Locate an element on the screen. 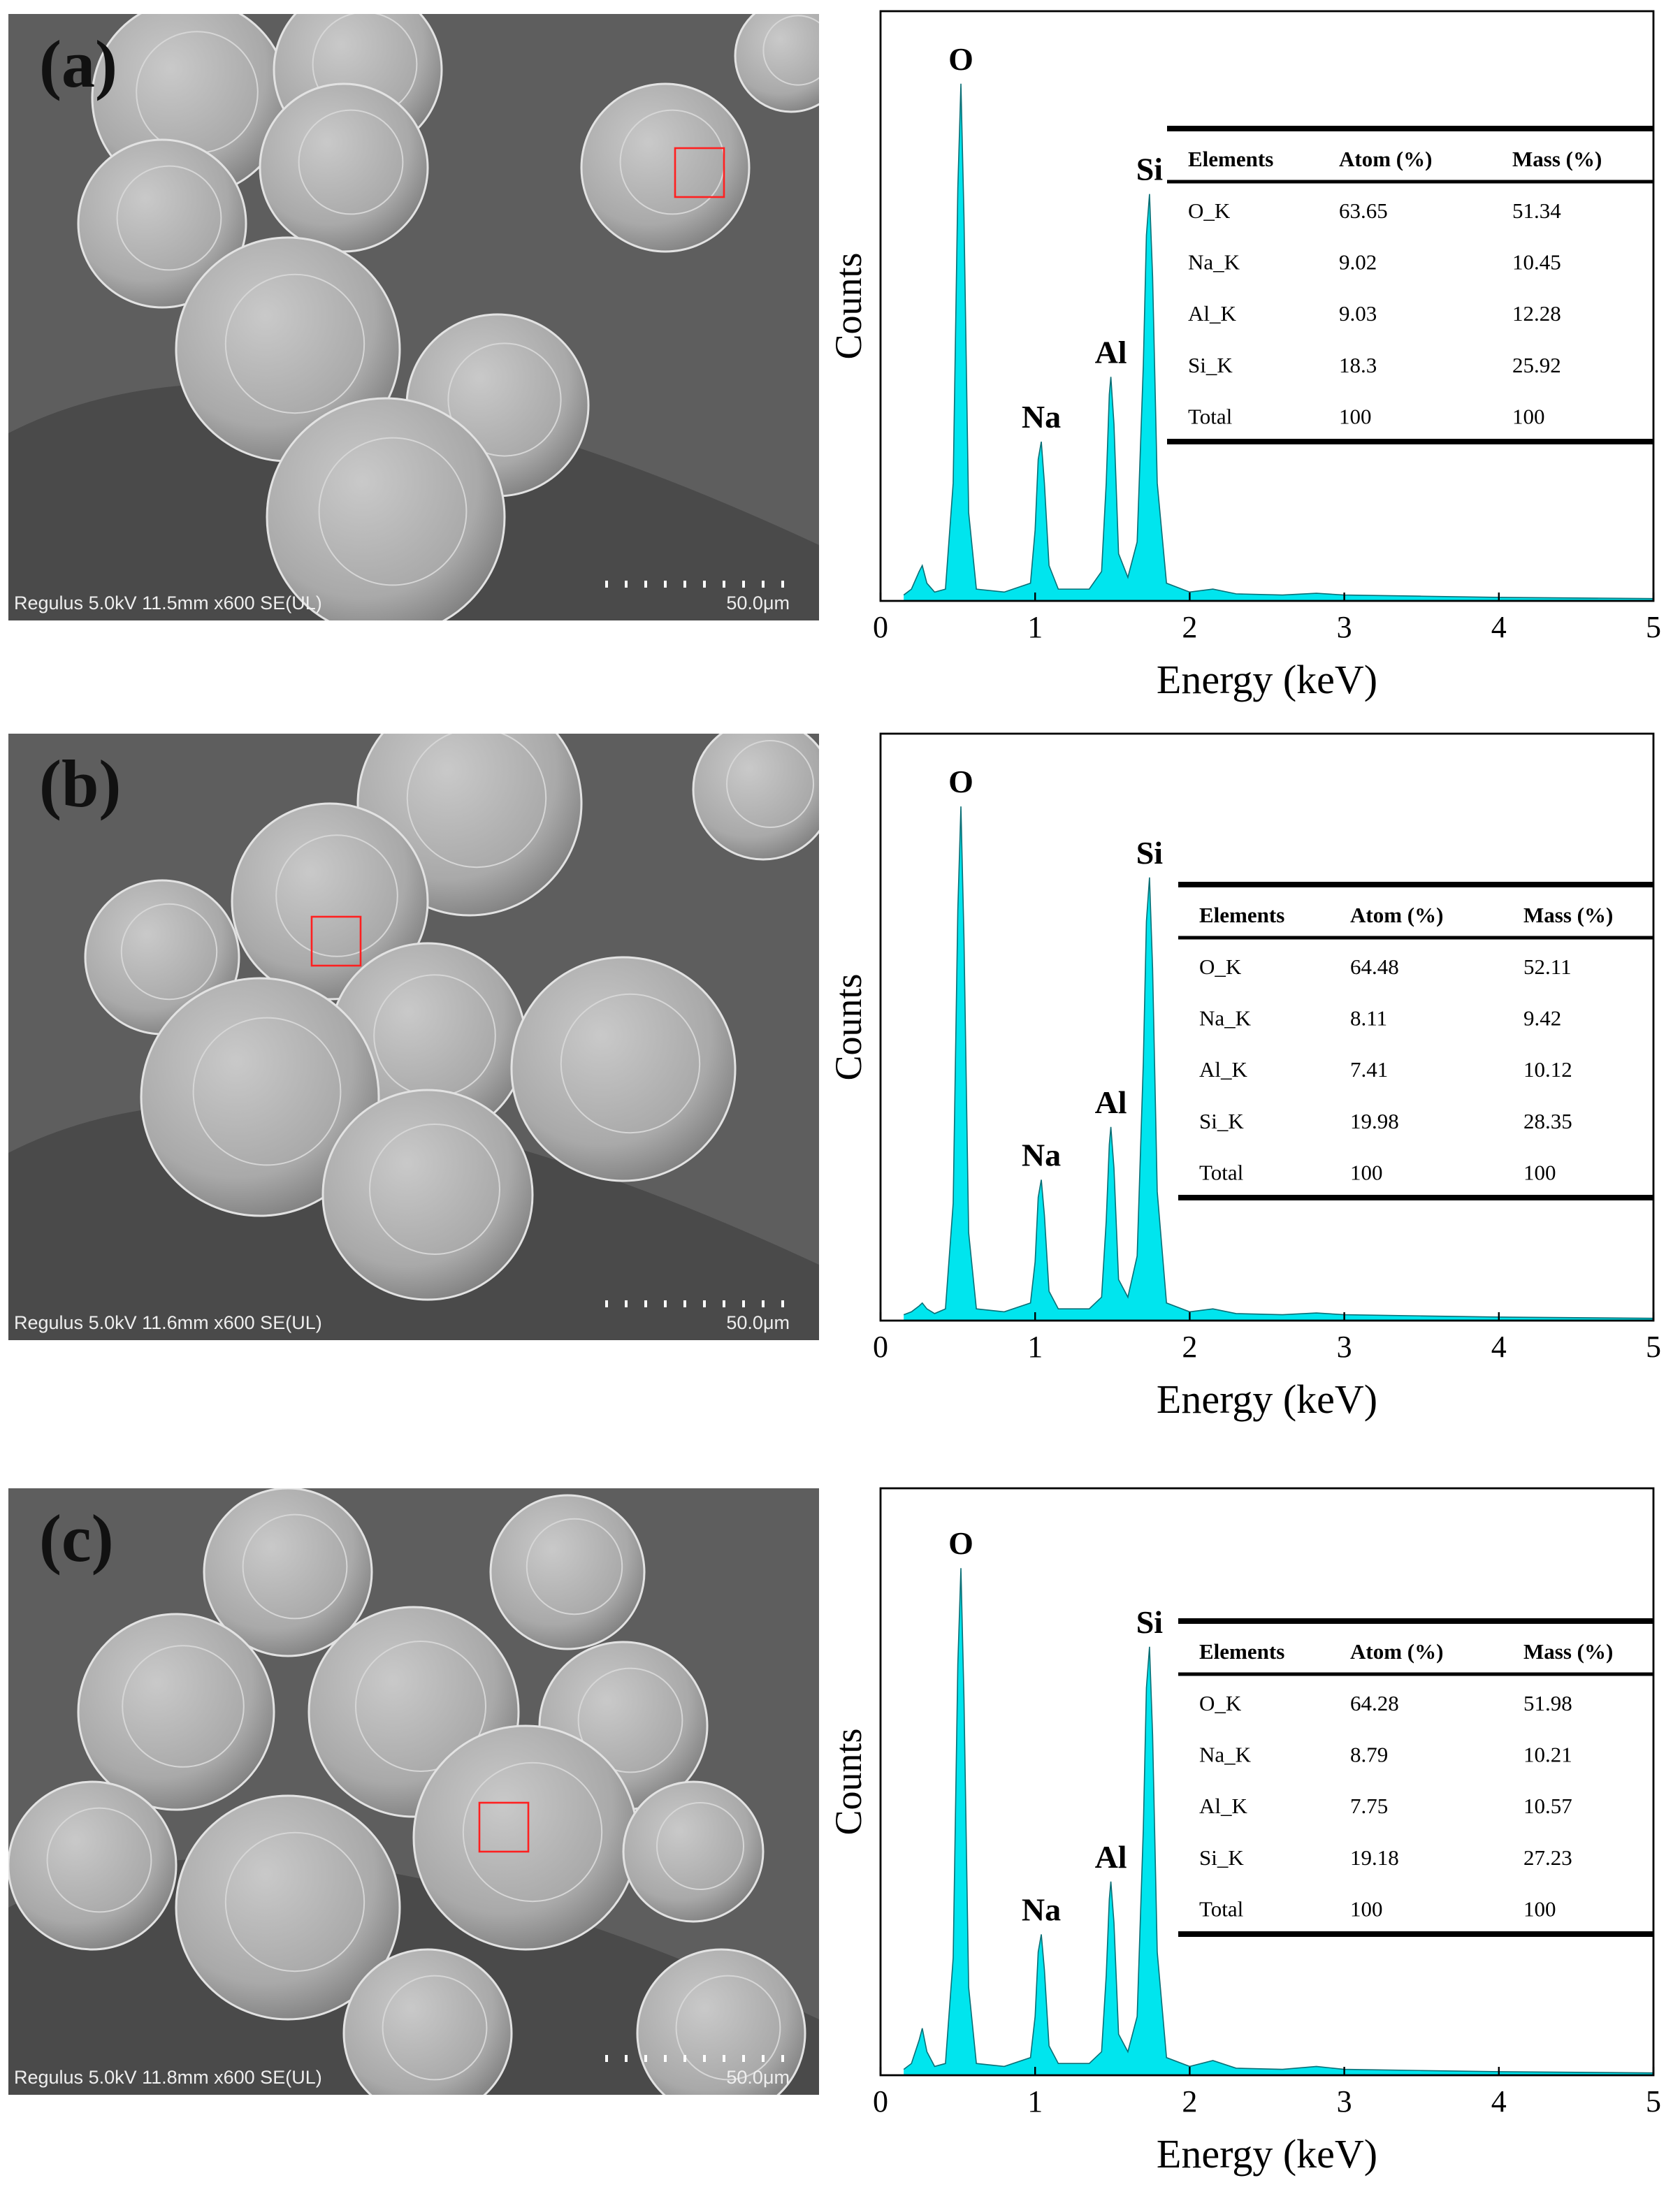 Image resolution: width=1680 pixels, height=2201 pixels. table-cell: 8.11 is located at coordinates (1369, 1018).